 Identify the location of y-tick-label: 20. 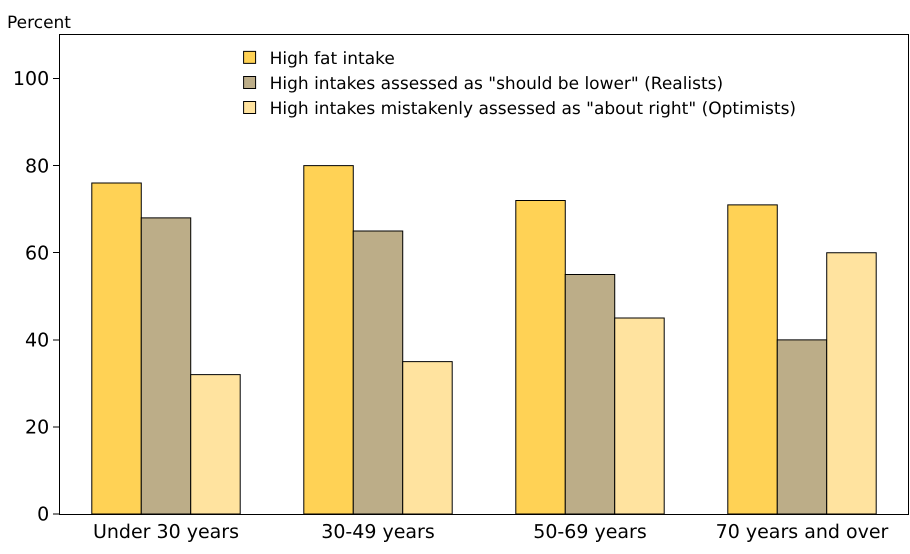
(37, 427).